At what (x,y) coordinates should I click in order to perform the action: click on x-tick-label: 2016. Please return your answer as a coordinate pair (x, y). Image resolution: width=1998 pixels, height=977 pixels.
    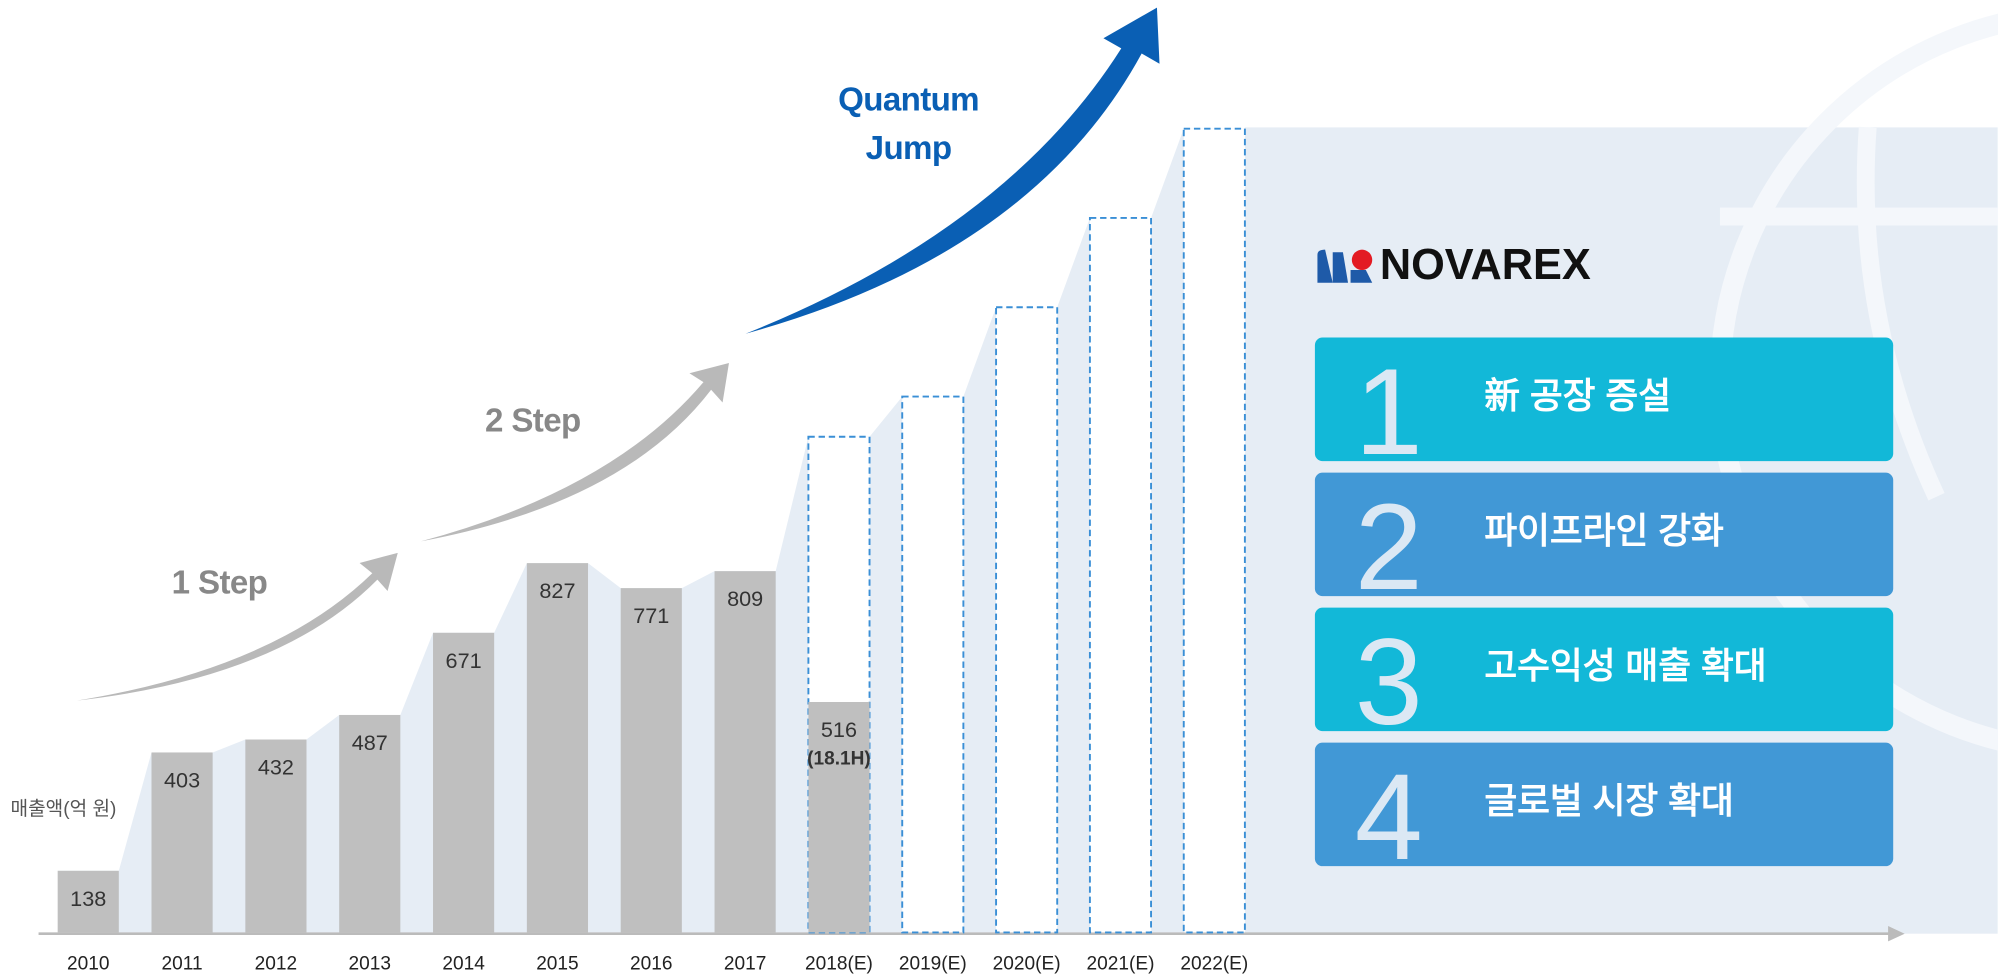
    Looking at the image, I should click on (651, 963).